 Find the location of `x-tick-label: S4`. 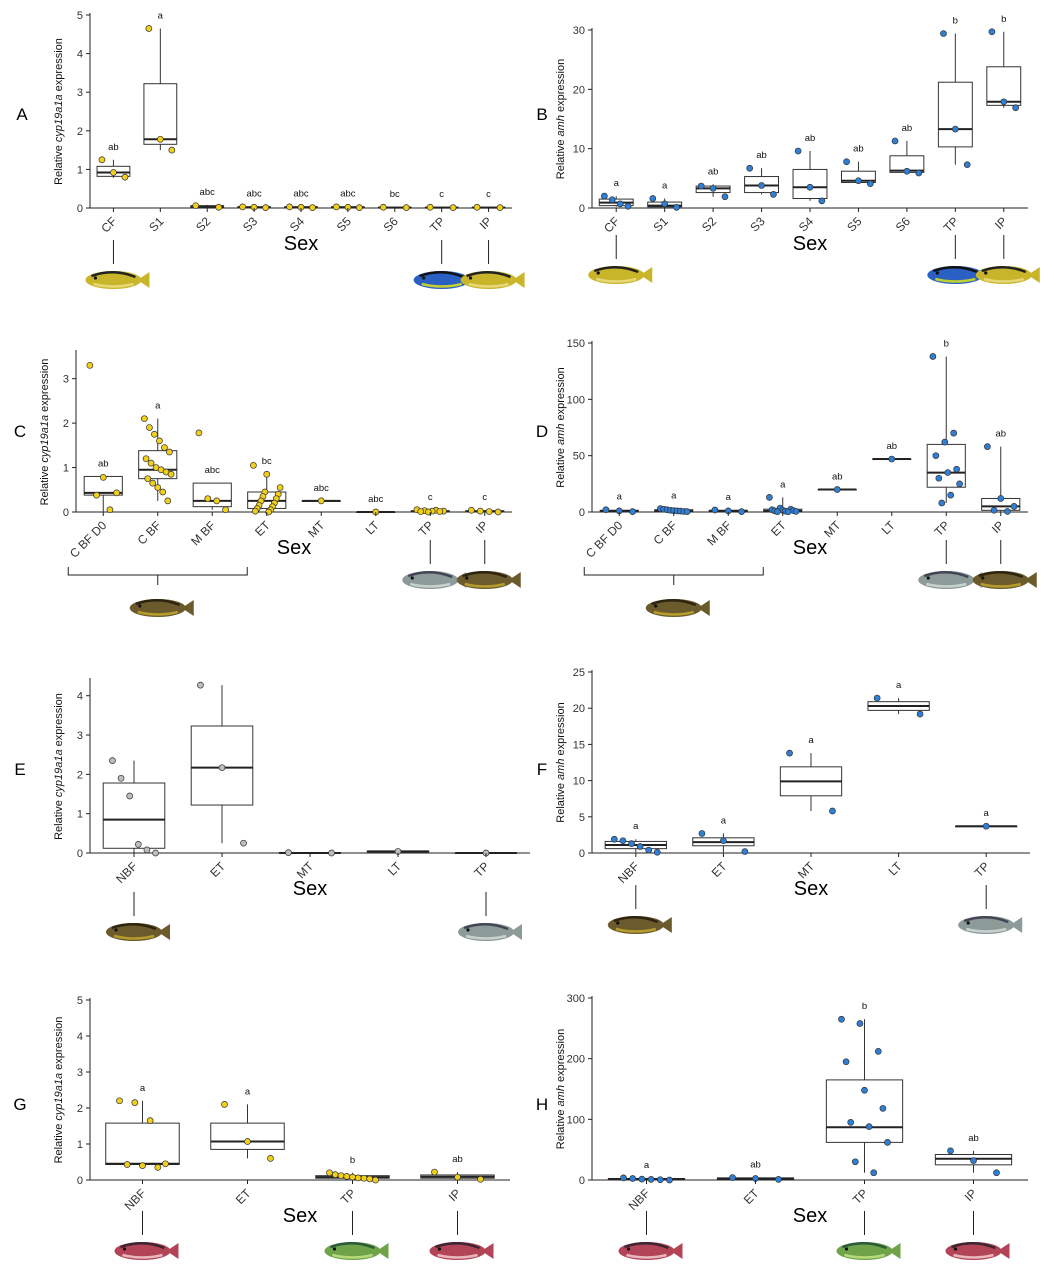

x-tick-label: S4 is located at coordinates (806, 224).